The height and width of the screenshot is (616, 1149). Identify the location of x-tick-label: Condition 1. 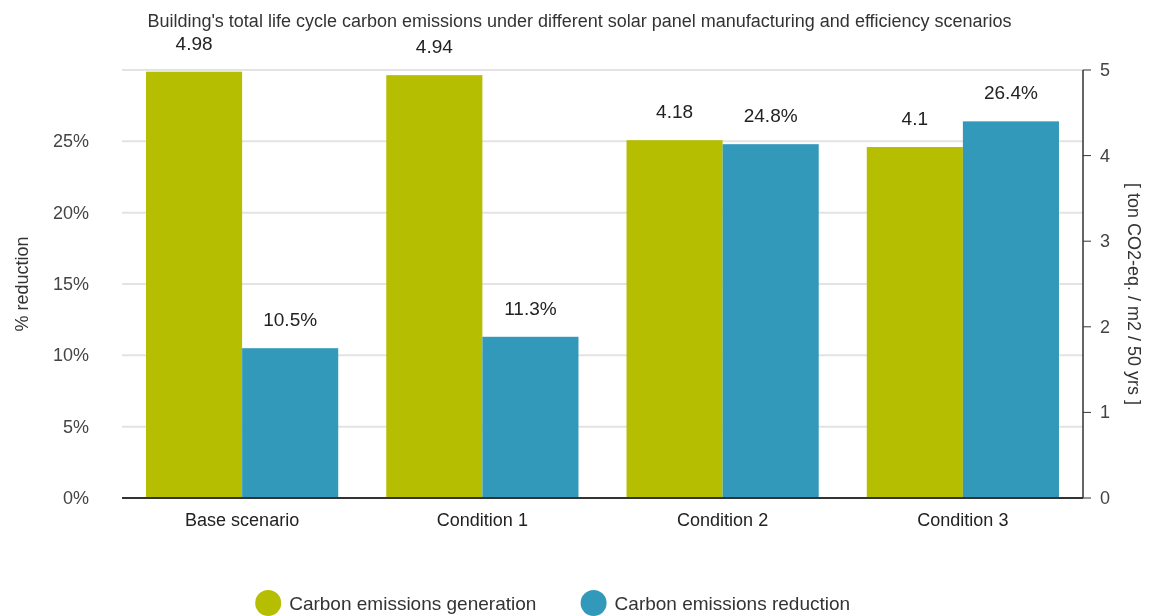
(482, 520).